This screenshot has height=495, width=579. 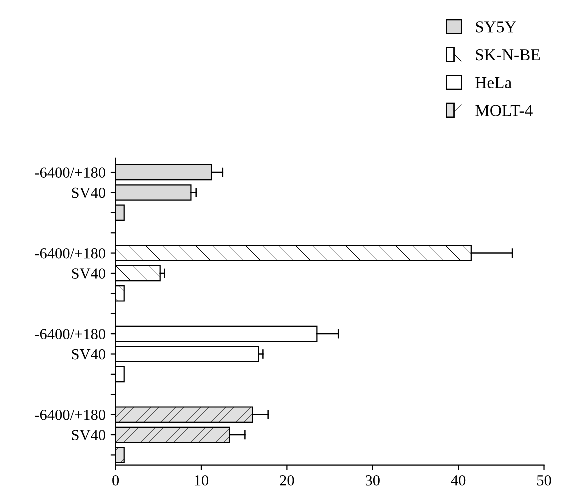 What do you see at coordinates (545, 480) in the screenshot?
I see `x-tick-label: 50` at bounding box center [545, 480].